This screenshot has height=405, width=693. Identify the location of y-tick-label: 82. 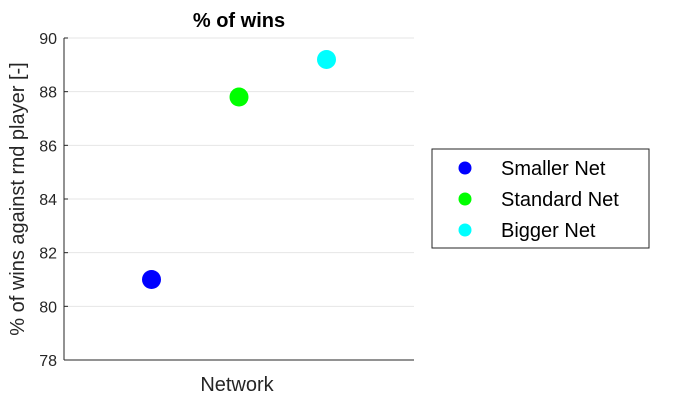
(48, 254).